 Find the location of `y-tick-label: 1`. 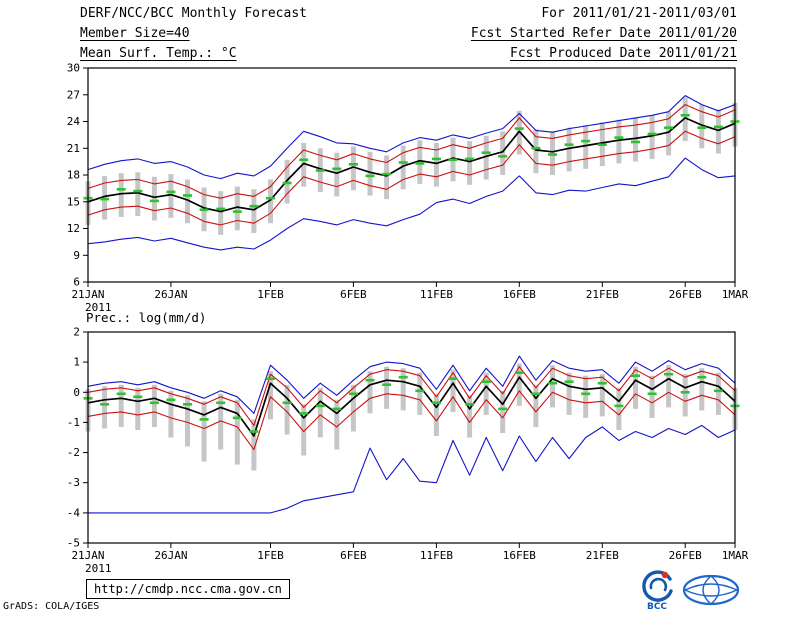

y-tick-label: 1 is located at coordinates (76, 362).